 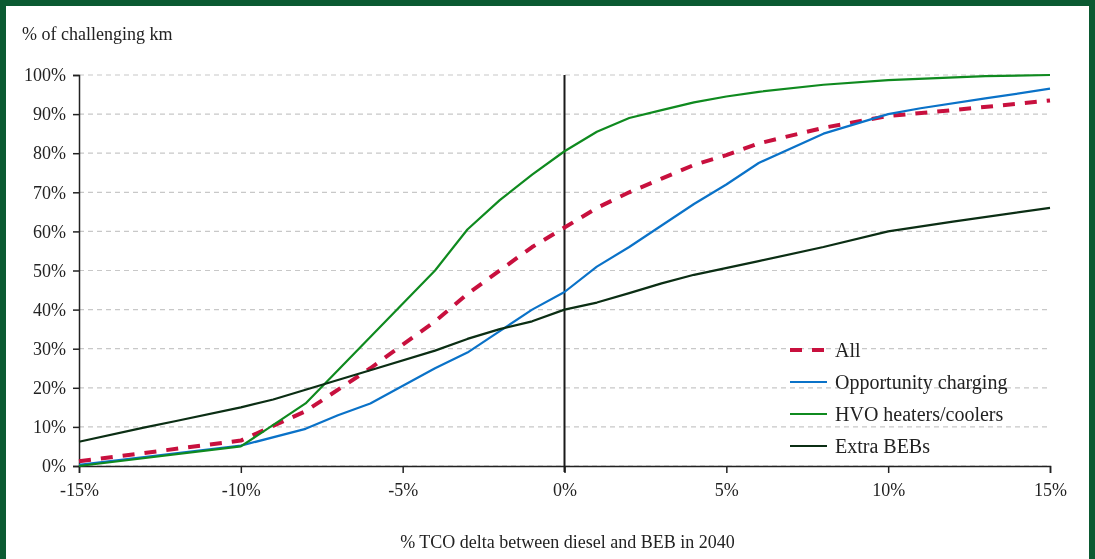 I want to click on legend-label: Extra BEBs, so click(x=883, y=446).